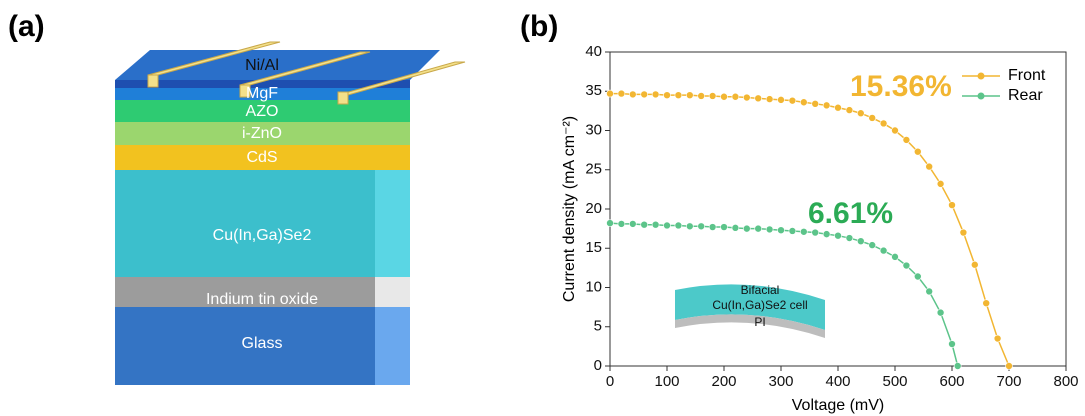  What do you see at coordinates (850, 213) in the screenshot?
I see `annotation: 6.61%` at bounding box center [850, 213].